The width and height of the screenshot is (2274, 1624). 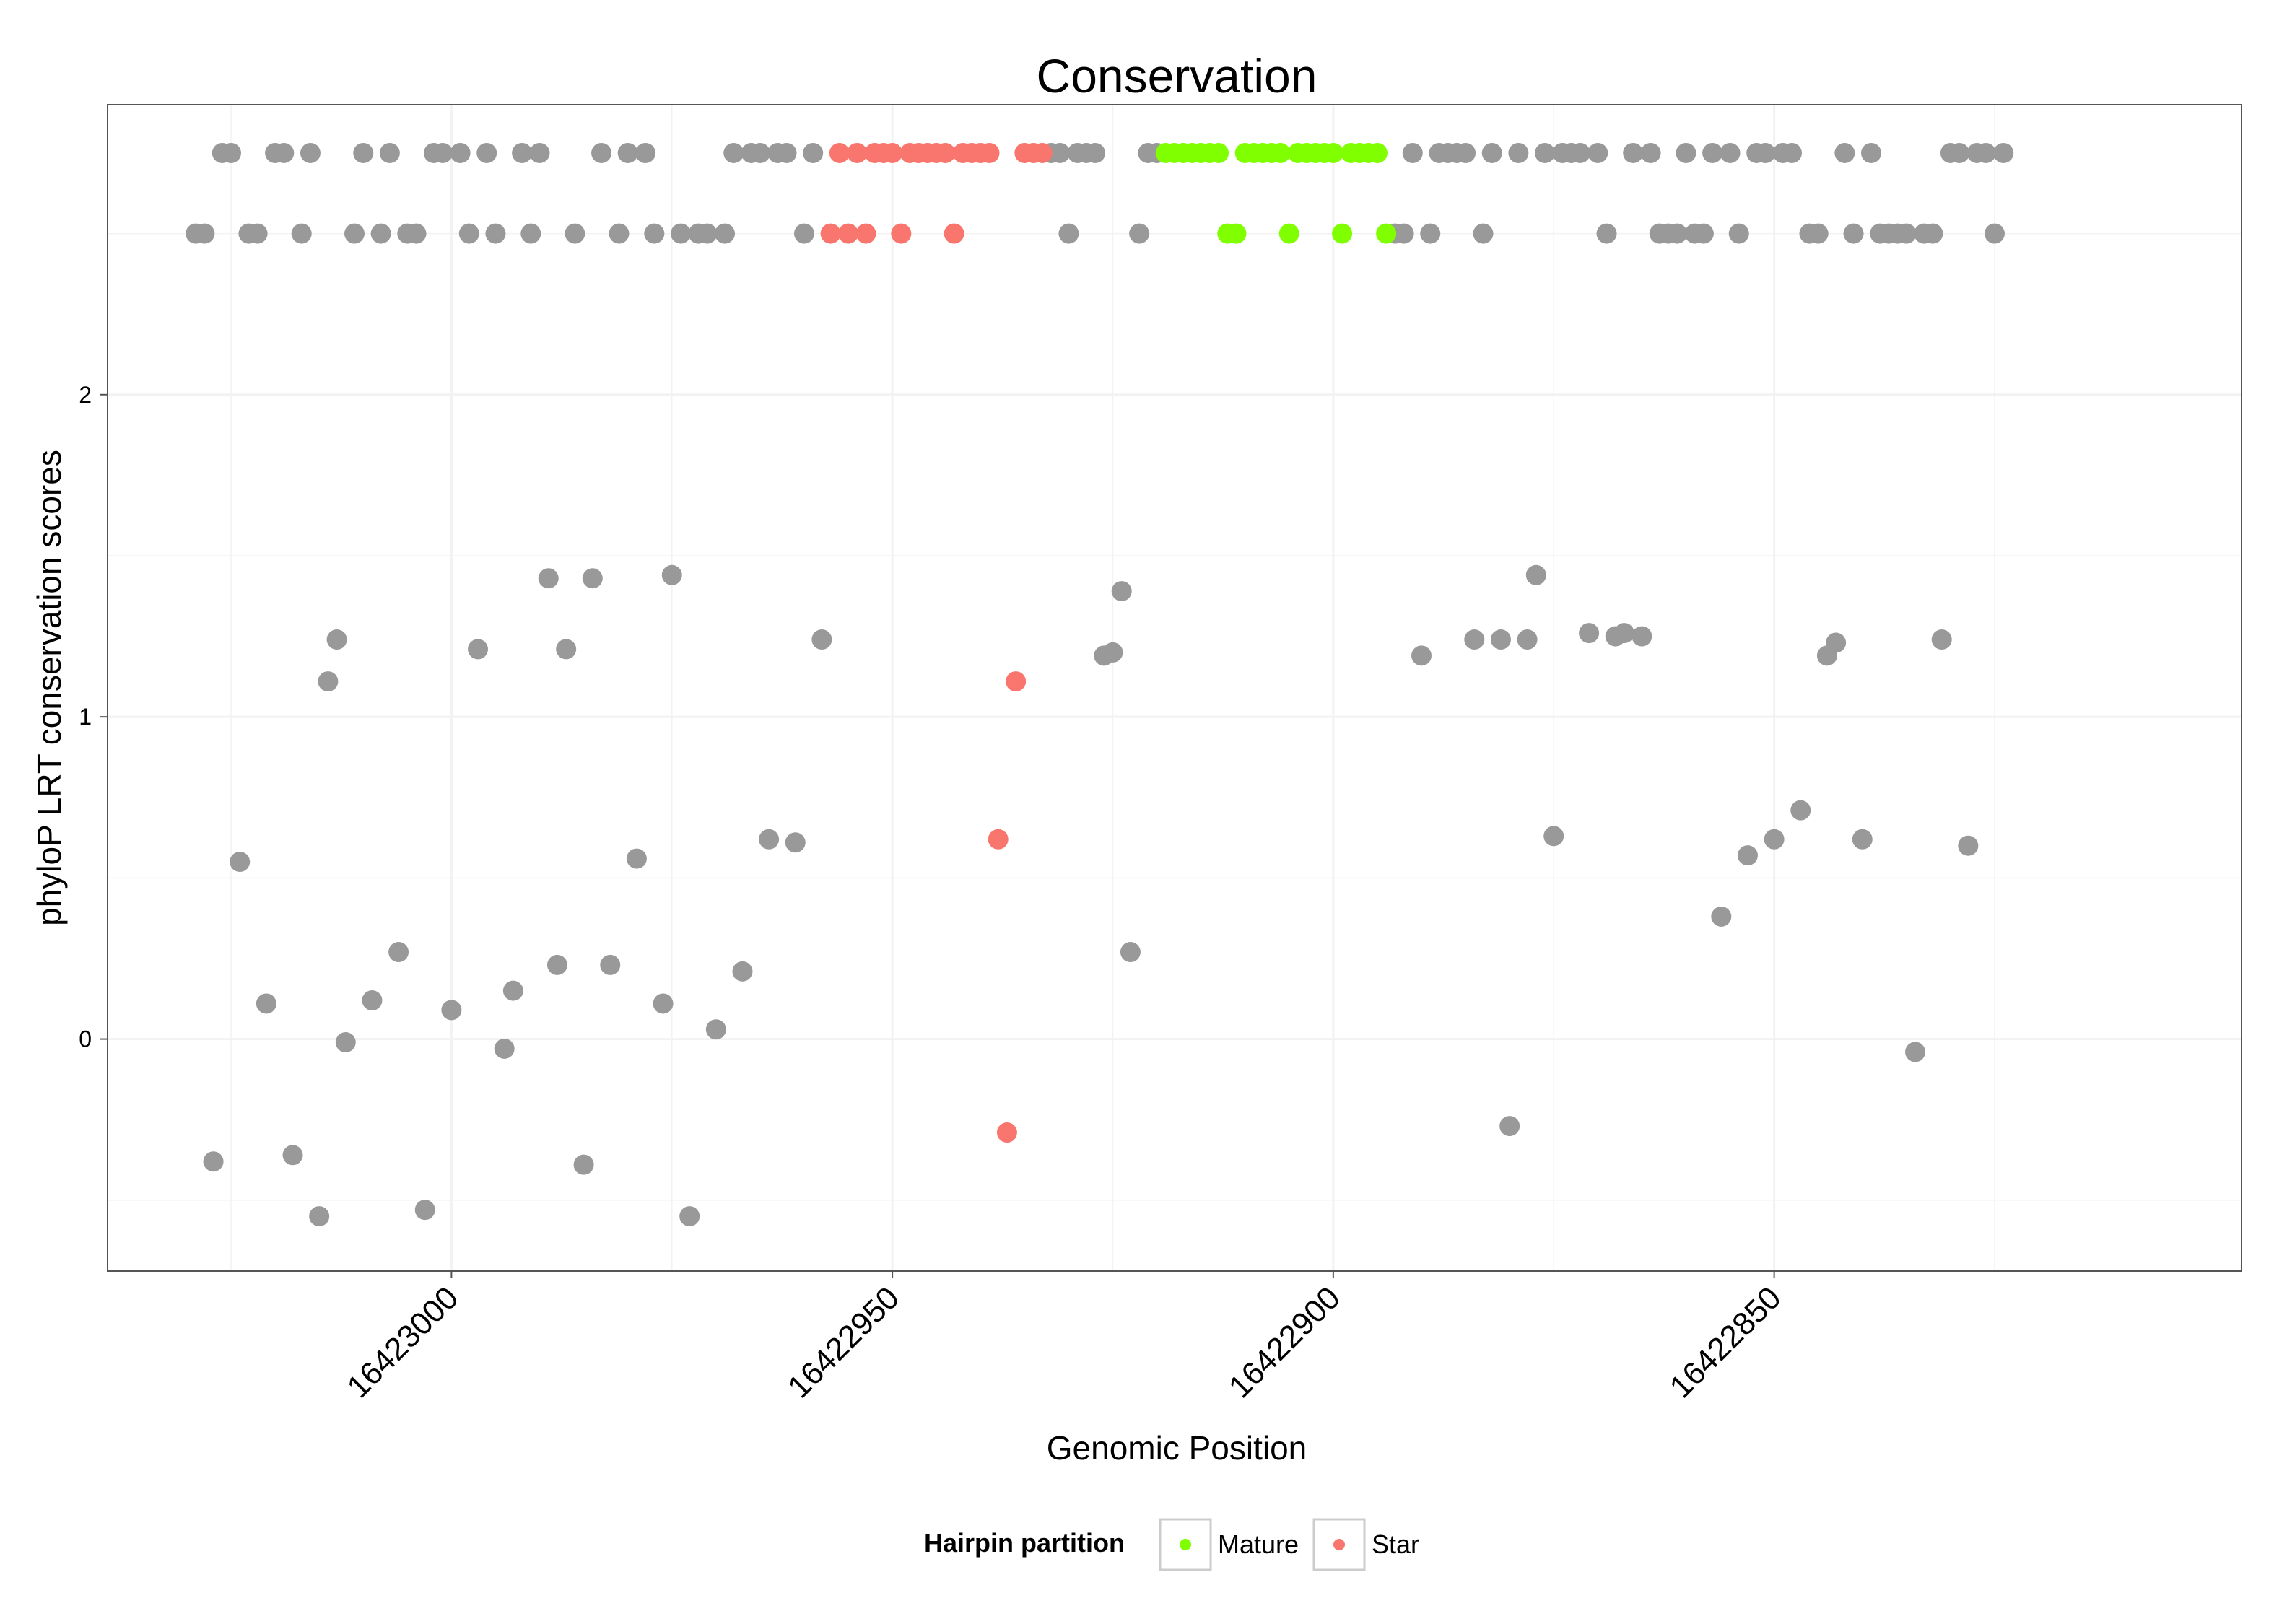 I want to click on x-tick-label: 16423000, so click(x=402, y=1342).